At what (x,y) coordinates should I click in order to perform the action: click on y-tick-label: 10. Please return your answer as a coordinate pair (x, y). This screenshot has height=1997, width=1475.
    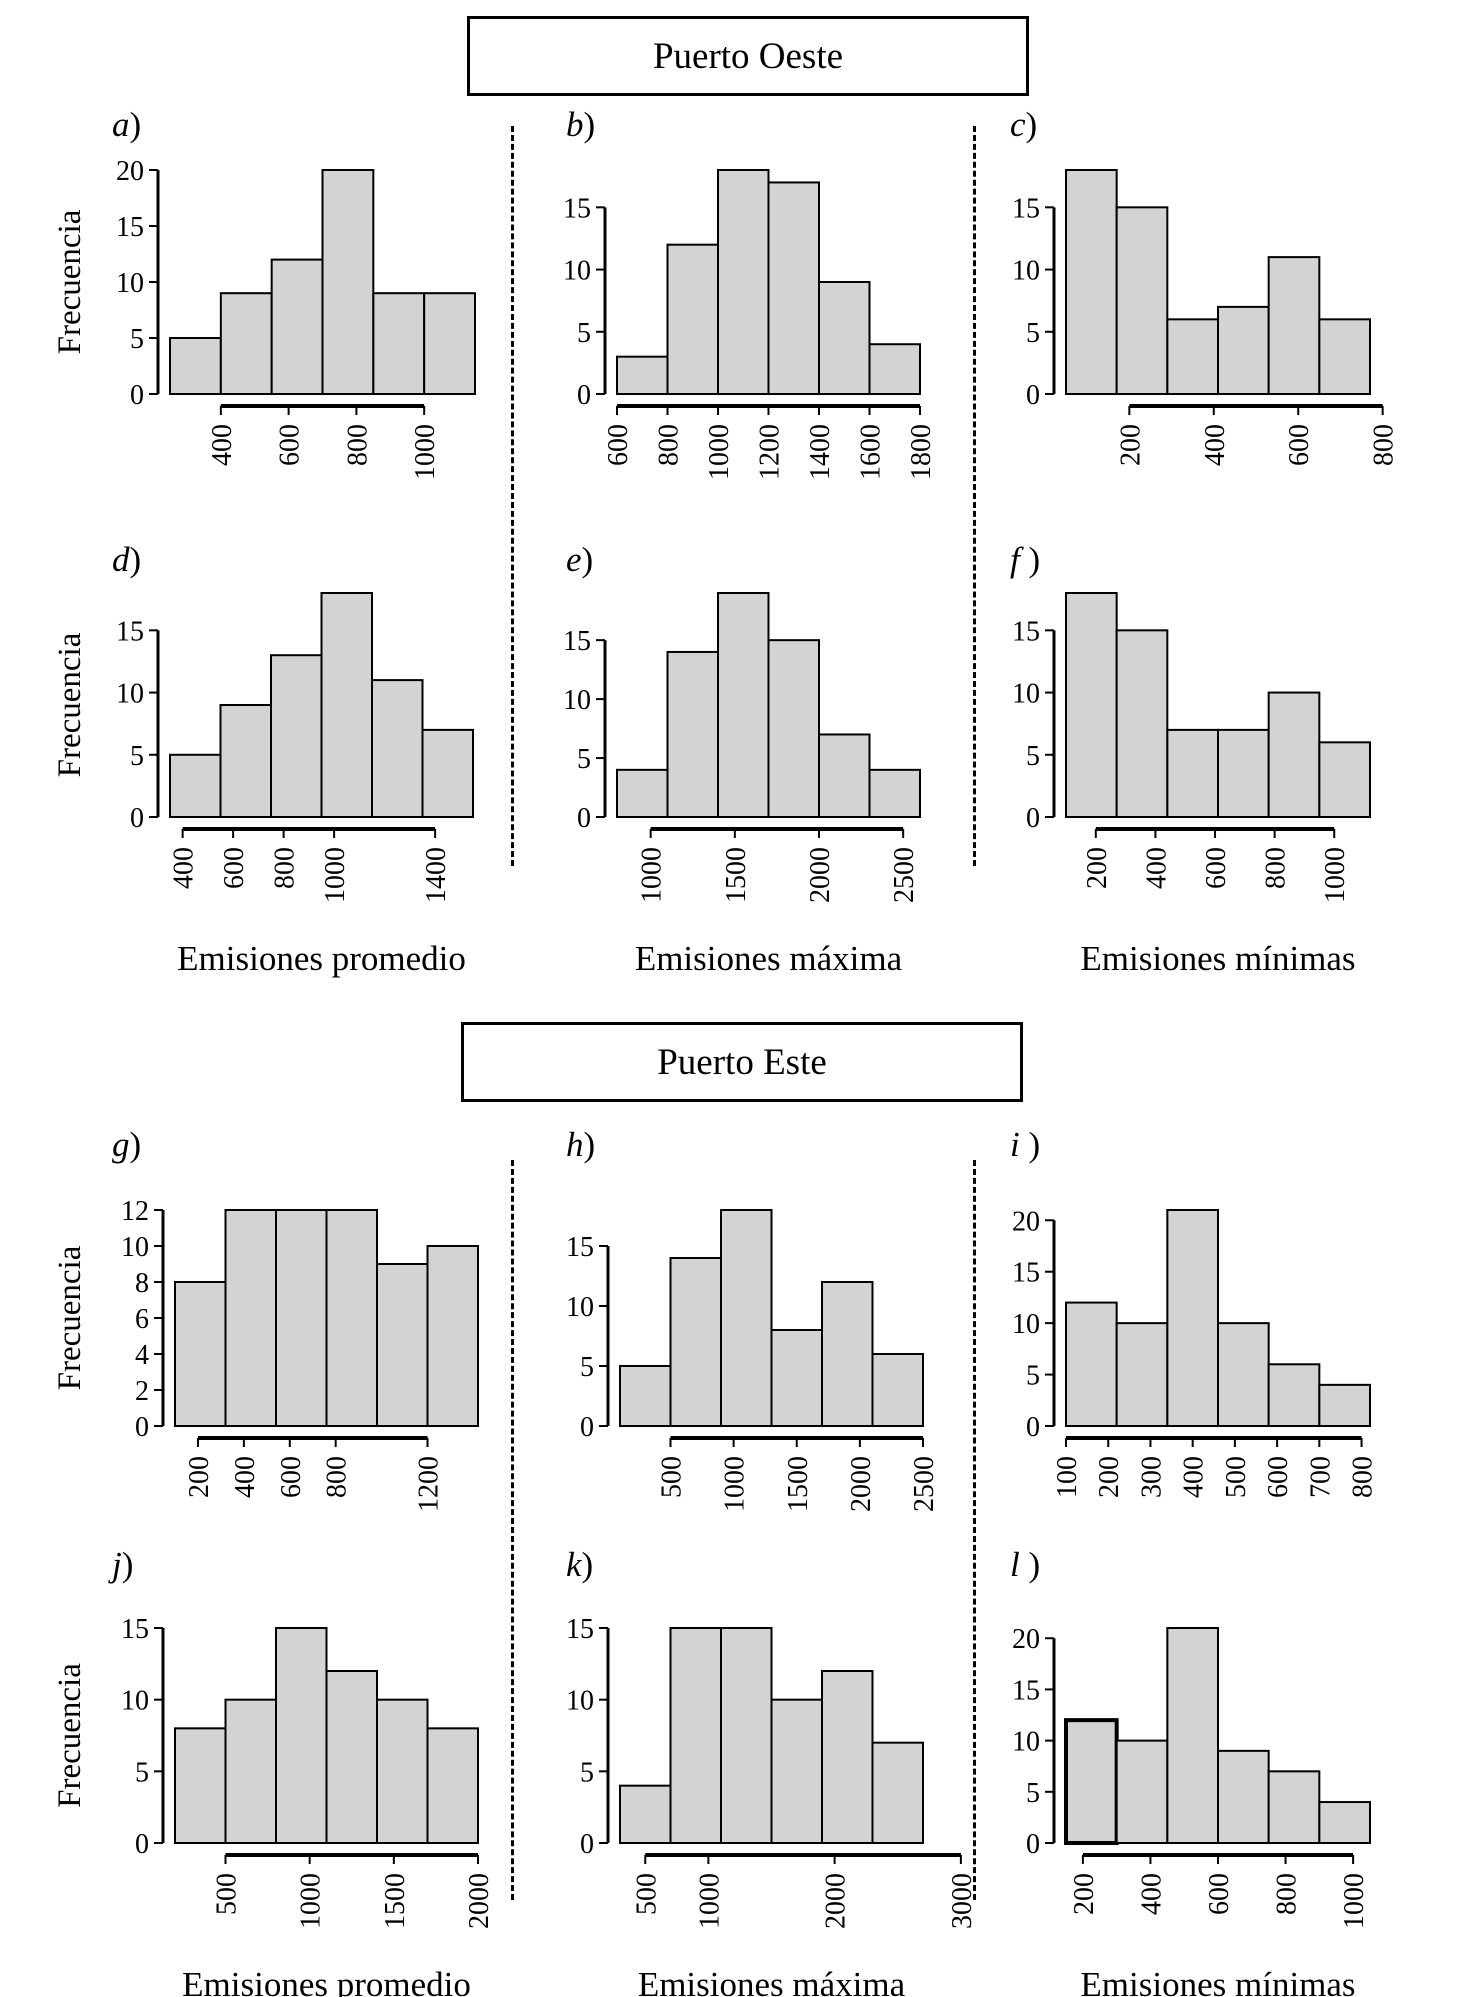
    Looking at the image, I should click on (135, 1247).